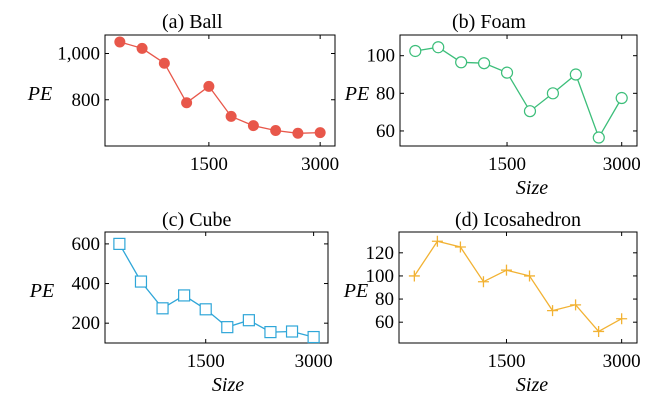 Image resolution: width=652 pixels, height=395 pixels. Describe the element at coordinates (192, 22) in the screenshot. I see `panel-title: (a) Ball` at that location.